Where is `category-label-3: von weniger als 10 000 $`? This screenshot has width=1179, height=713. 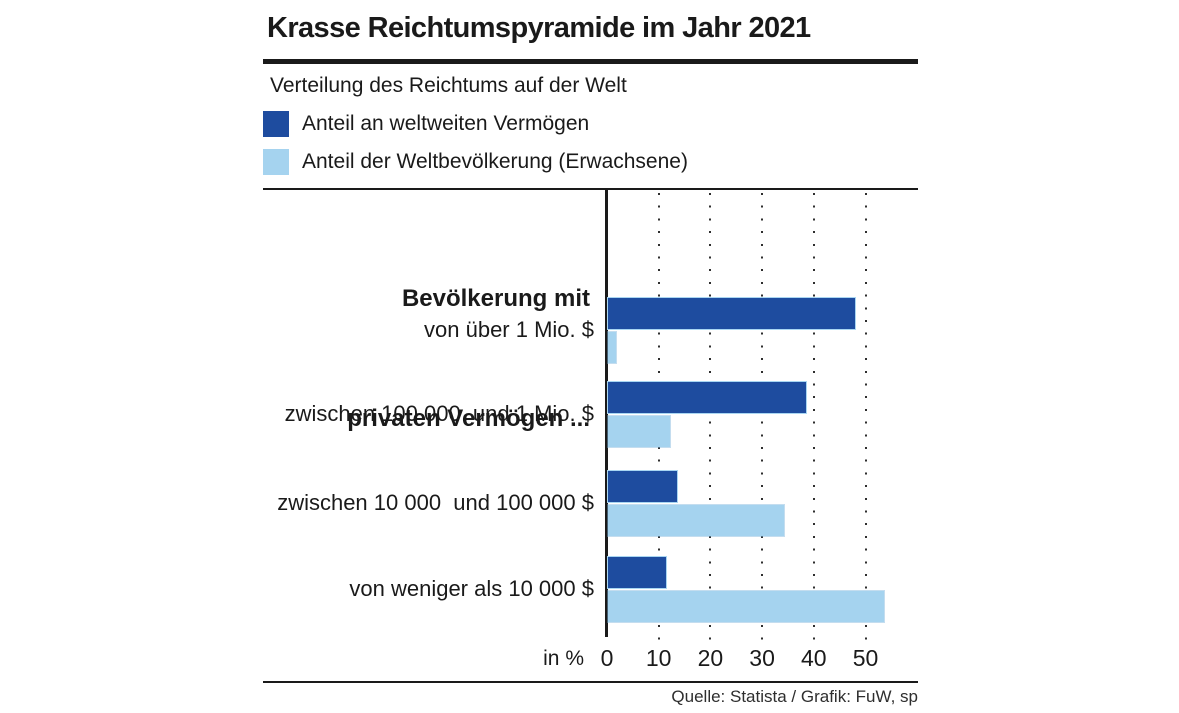 category-label-3: von weniger als 10 000 $ is located at coordinates (471, 588).